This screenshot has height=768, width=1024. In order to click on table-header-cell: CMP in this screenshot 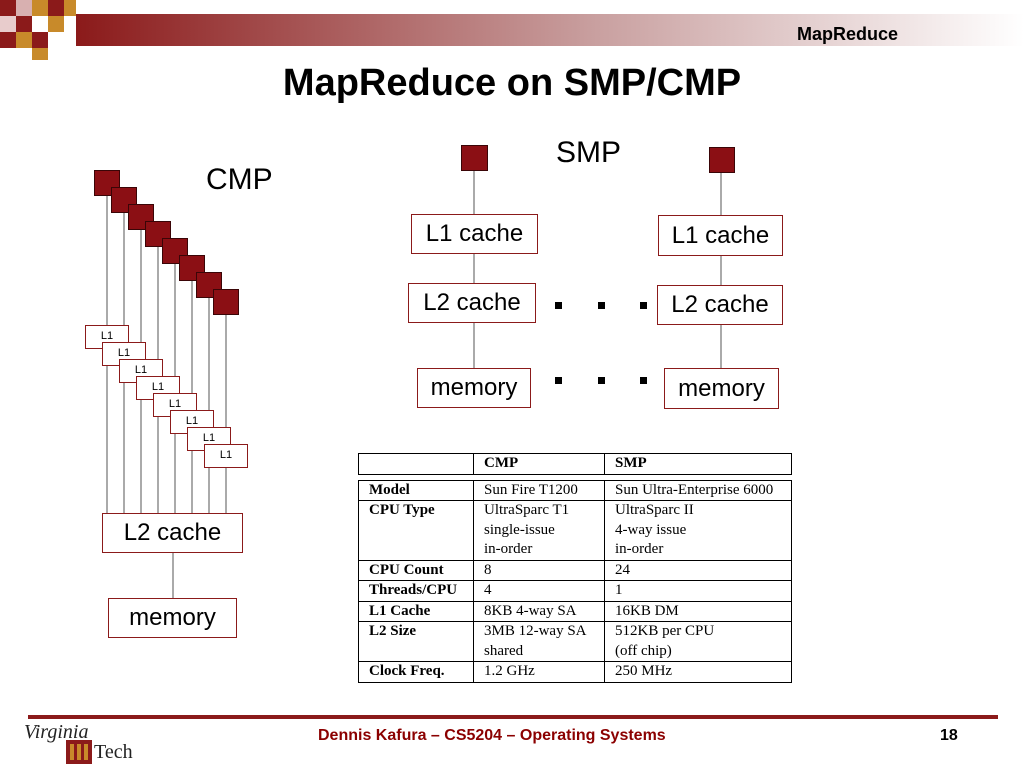, I will do `click(539, 464)`.